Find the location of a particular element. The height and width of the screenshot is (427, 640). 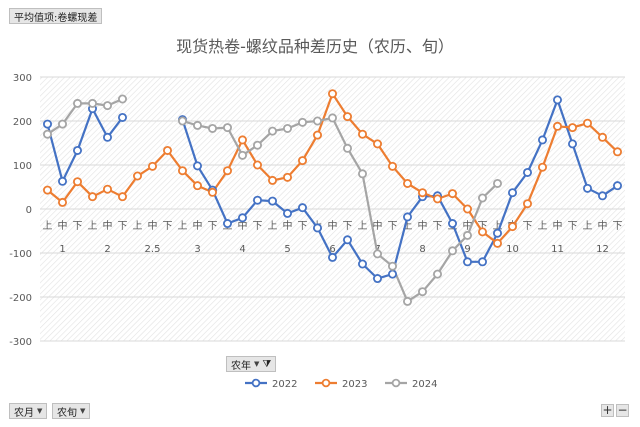

expand-button: + is located at coordinates (607, 410).